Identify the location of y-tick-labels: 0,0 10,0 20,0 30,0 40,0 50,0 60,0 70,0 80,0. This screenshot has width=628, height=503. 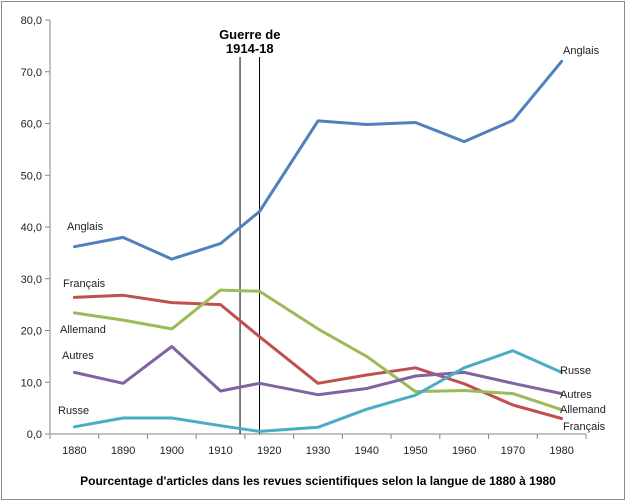
(31, 228).